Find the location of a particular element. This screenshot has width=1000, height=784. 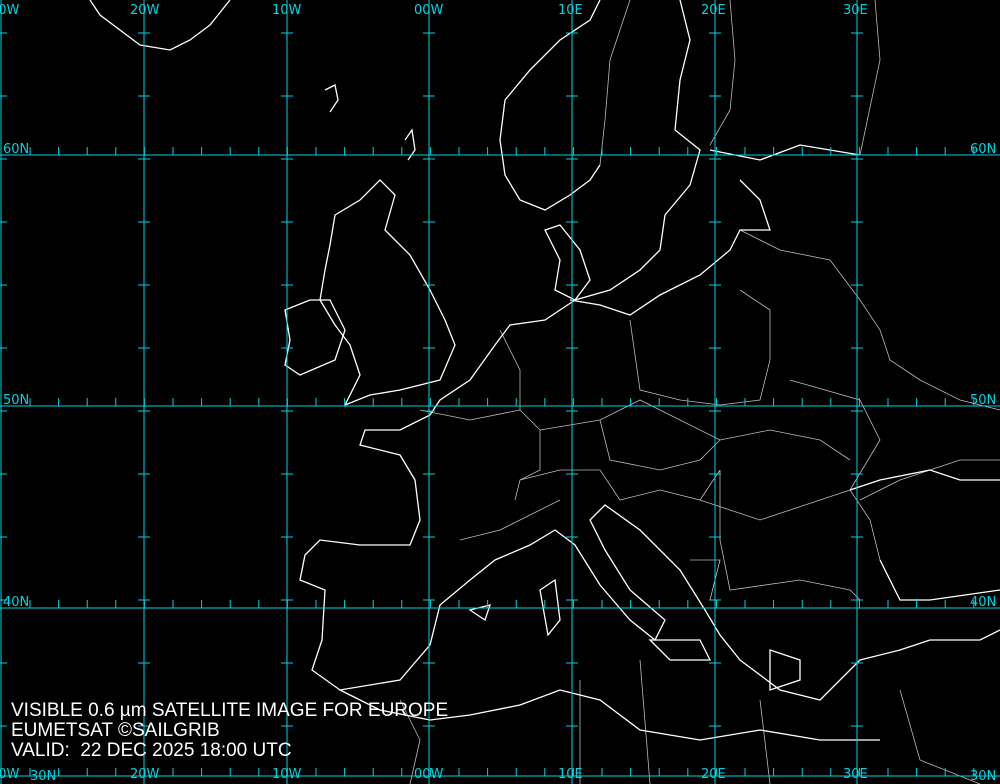

caption-credit: EUMETSAT ©SAILGRIB is located at coordinates (115, 730).